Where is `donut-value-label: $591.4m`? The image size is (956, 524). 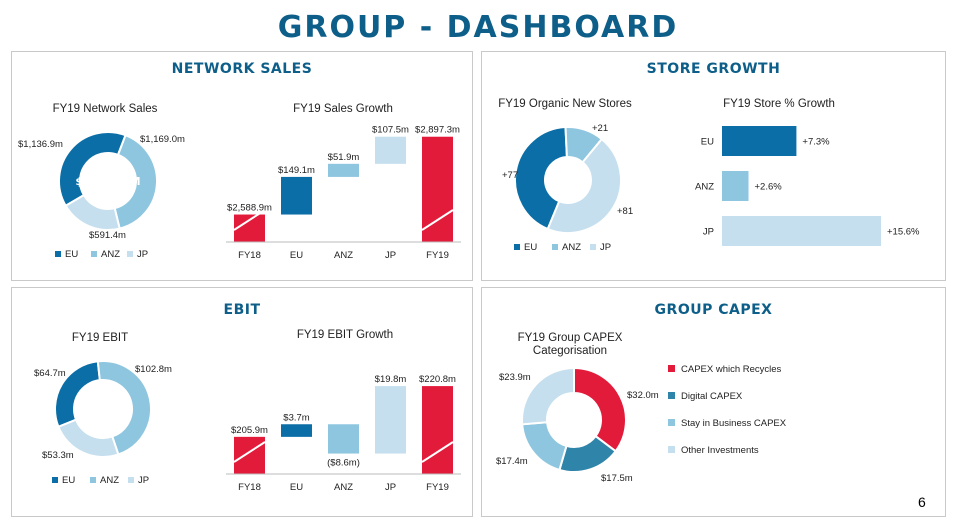
donut-value-label: $591.4m is located at coordinates (107, 235).